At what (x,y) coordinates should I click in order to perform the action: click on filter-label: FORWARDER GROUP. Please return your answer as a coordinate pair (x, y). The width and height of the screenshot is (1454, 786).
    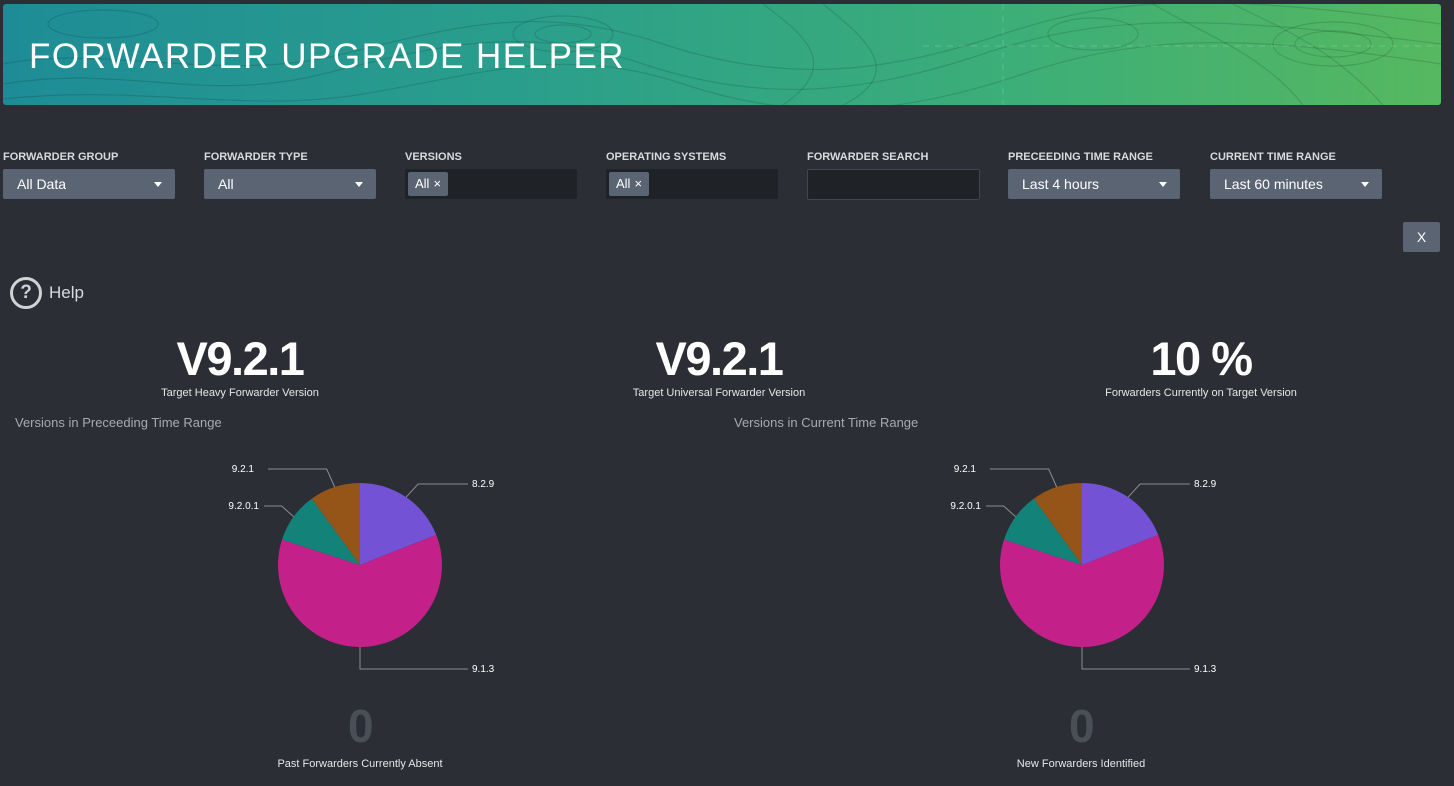
    Looking at the image, I should click on (61, 157).